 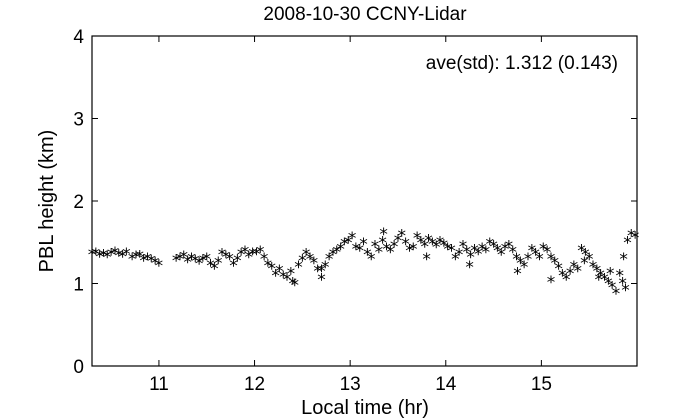 I want to click on x-tick-label: 11, so click(x=159, y=384).